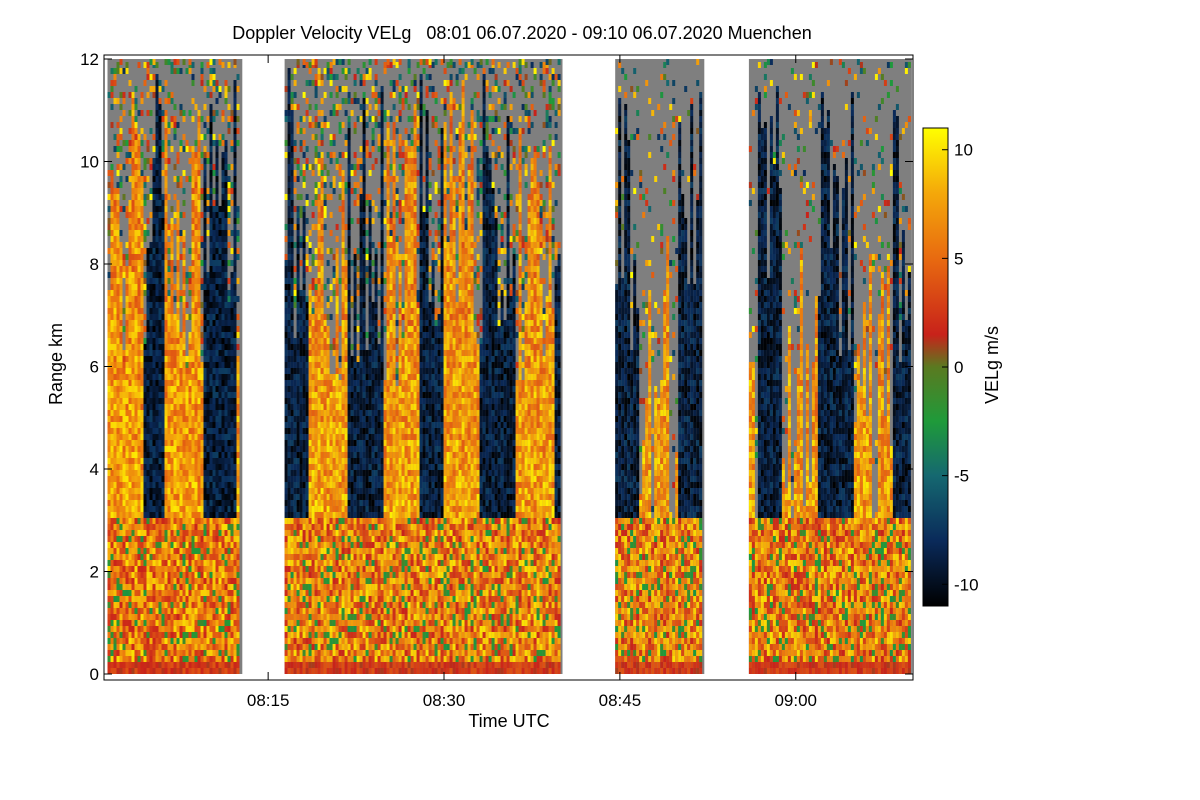  Describe the element at coordinates (992, 365) in the screenshot. I see `colorbar-label: VELg m/s` at that location.